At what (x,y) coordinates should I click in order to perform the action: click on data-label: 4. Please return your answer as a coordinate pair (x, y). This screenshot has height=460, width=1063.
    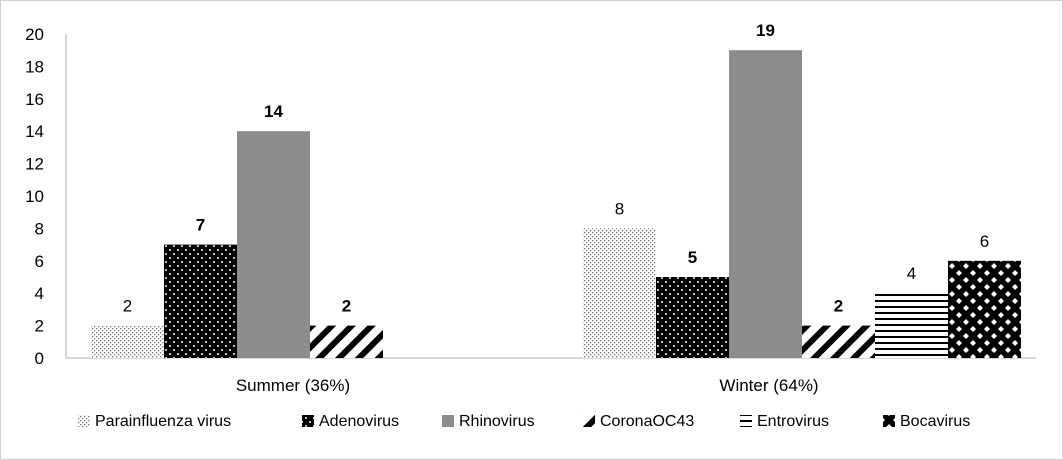
    Looking at the image, I should click on (911, 273).